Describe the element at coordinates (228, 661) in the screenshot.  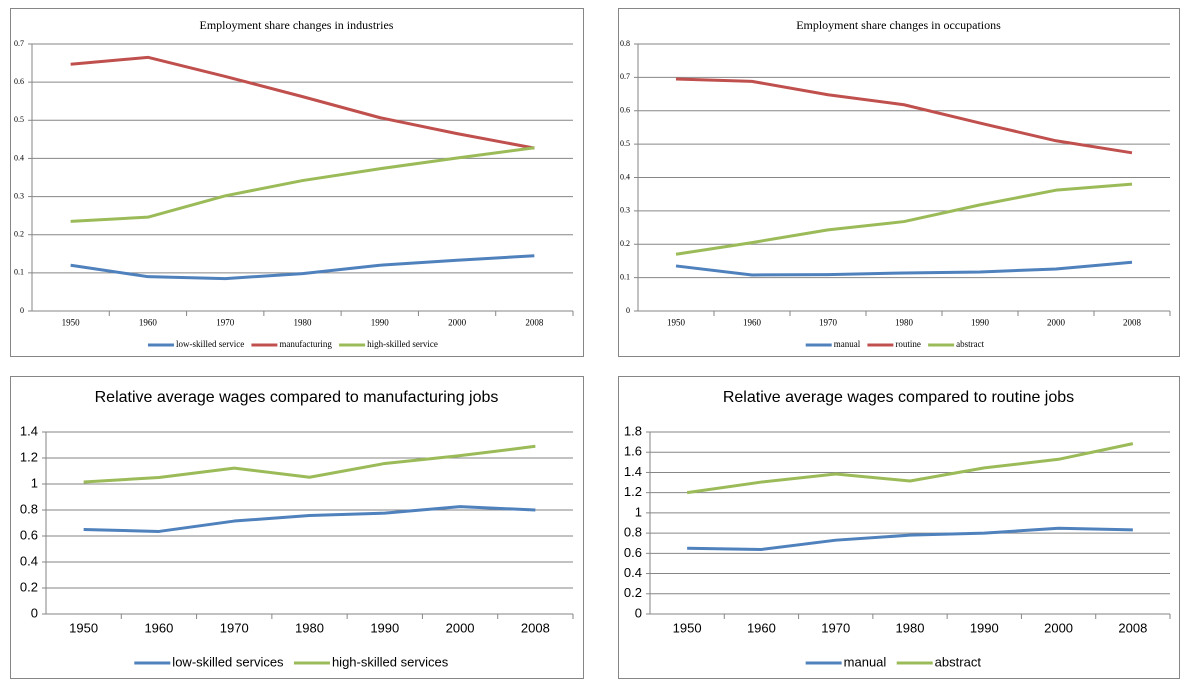
I see `legend-label: low-skilled services` at that location.